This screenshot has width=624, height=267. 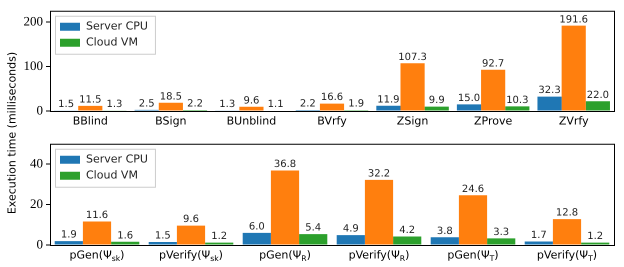 I want to click on y-tick-label: 20, so click(x=36, y=203).